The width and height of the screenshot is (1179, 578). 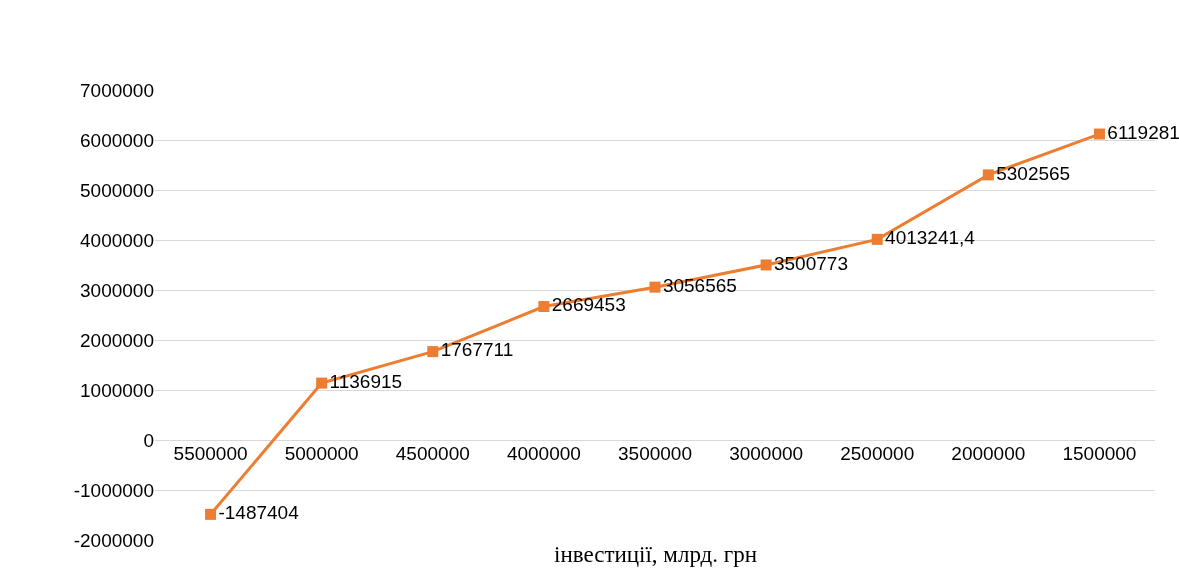 I want to click on x-axis-title: інвестиції, млрд. грн, so click(x=656, y=554).